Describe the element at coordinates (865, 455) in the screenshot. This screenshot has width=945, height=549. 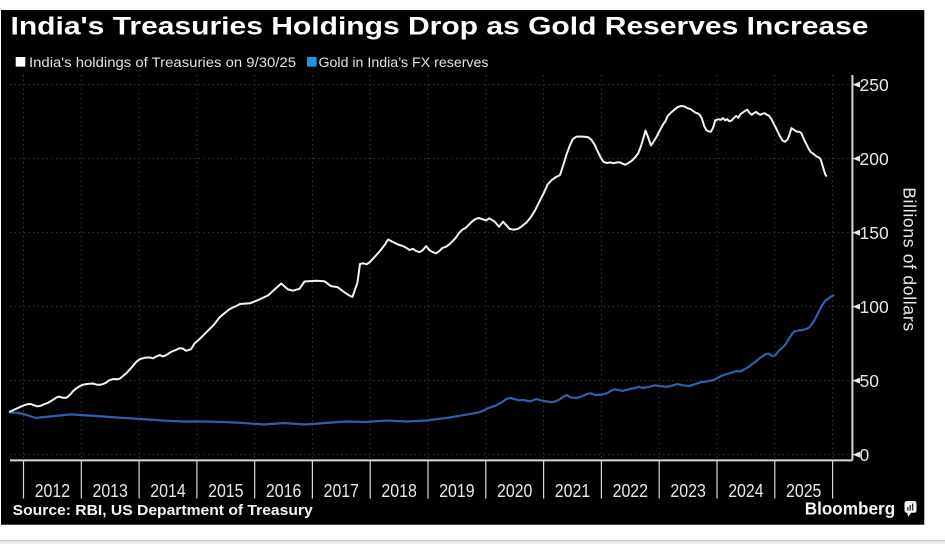
I see `svg-text: 0` at that location.